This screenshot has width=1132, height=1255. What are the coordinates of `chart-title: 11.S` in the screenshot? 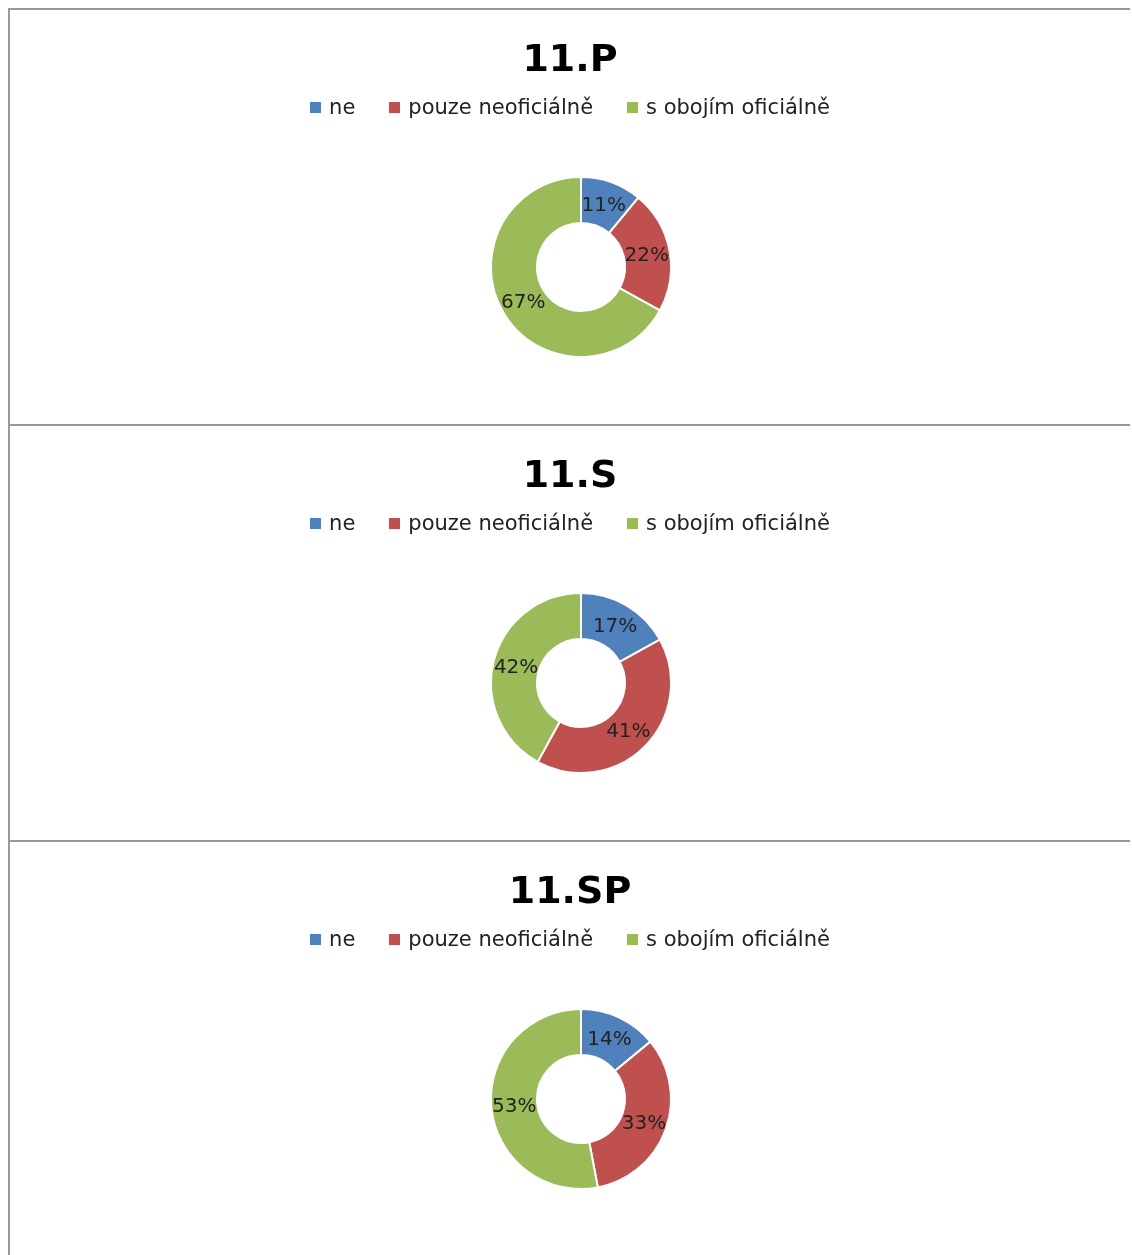 It's located at (570, 474).